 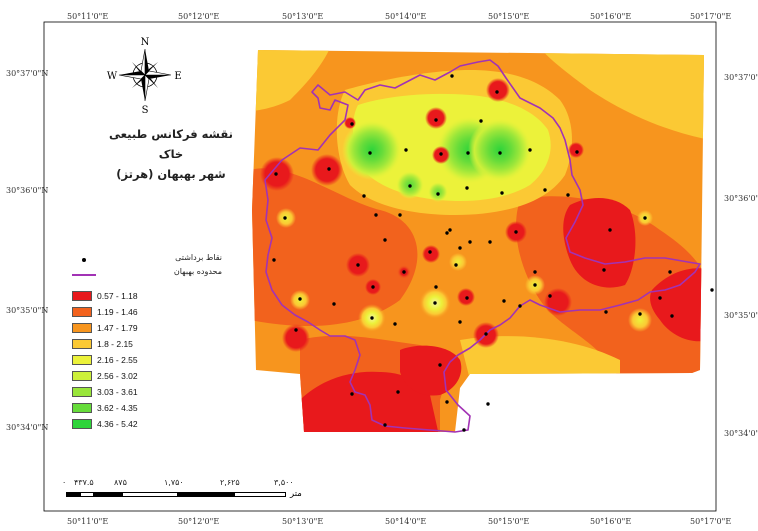 I want to click on lon-label-bottom: 50°16'0"E, so click(x=611, y=521).